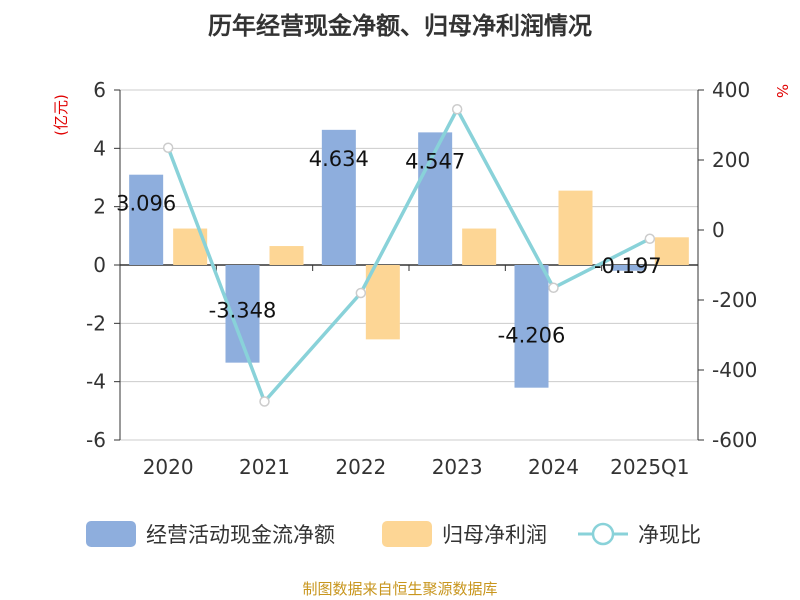 This screenshot has width=800, height=600. Describe the element at coordinates (649, 467) in the screenshot. I see `category-label: 2025Q1` at that location.